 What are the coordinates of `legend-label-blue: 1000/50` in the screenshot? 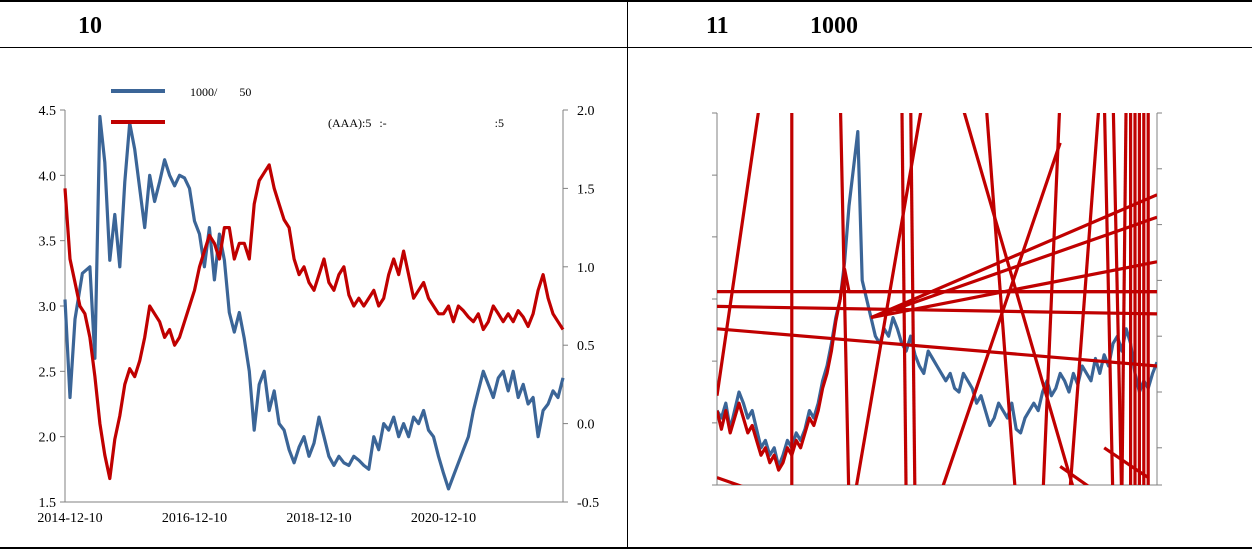 It's located at (220, 92).